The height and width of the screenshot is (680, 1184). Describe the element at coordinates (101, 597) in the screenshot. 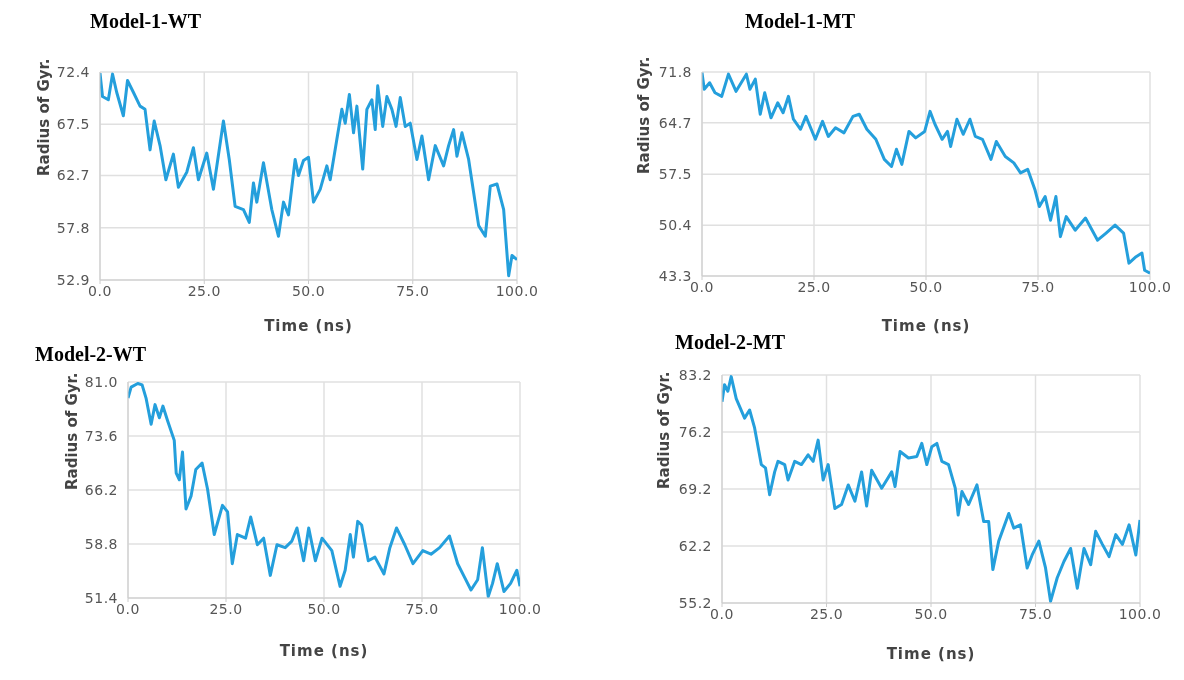

I see `y-tick-label: 51.4` at that location.